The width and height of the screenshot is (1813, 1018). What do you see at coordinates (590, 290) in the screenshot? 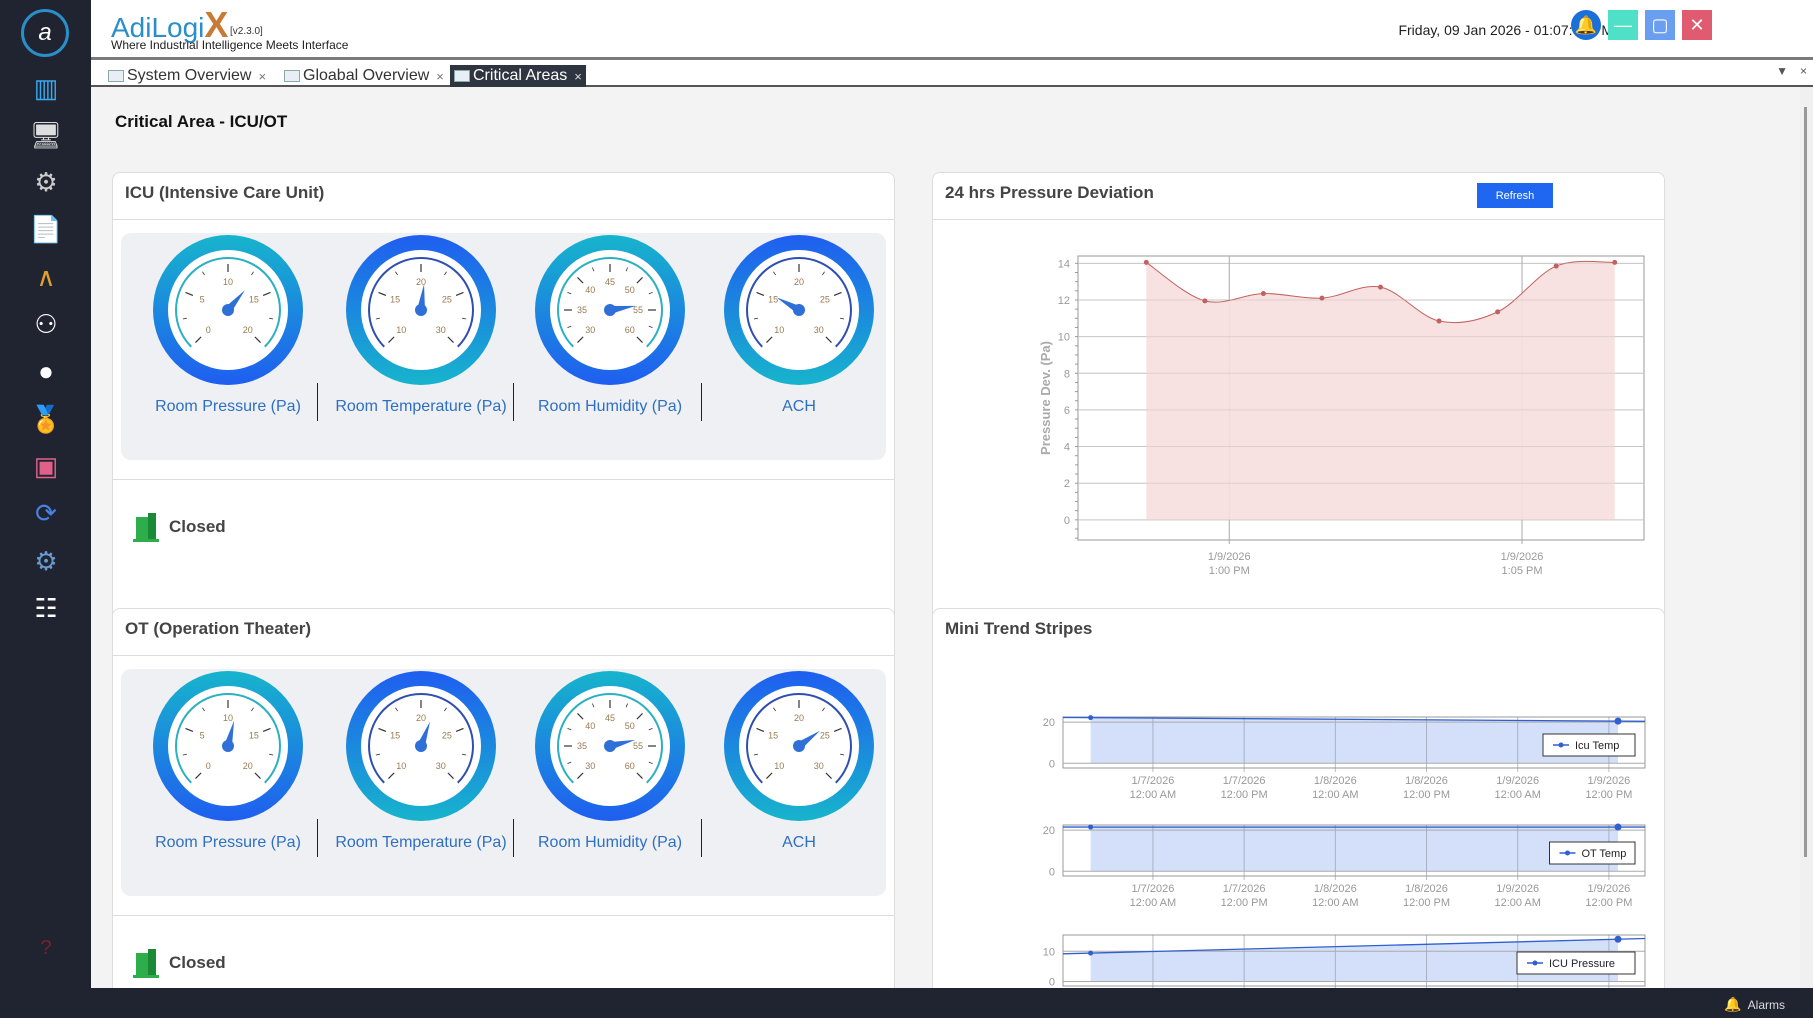
I see `gauge-tick-label: 40` at bounding box center [590, 290].